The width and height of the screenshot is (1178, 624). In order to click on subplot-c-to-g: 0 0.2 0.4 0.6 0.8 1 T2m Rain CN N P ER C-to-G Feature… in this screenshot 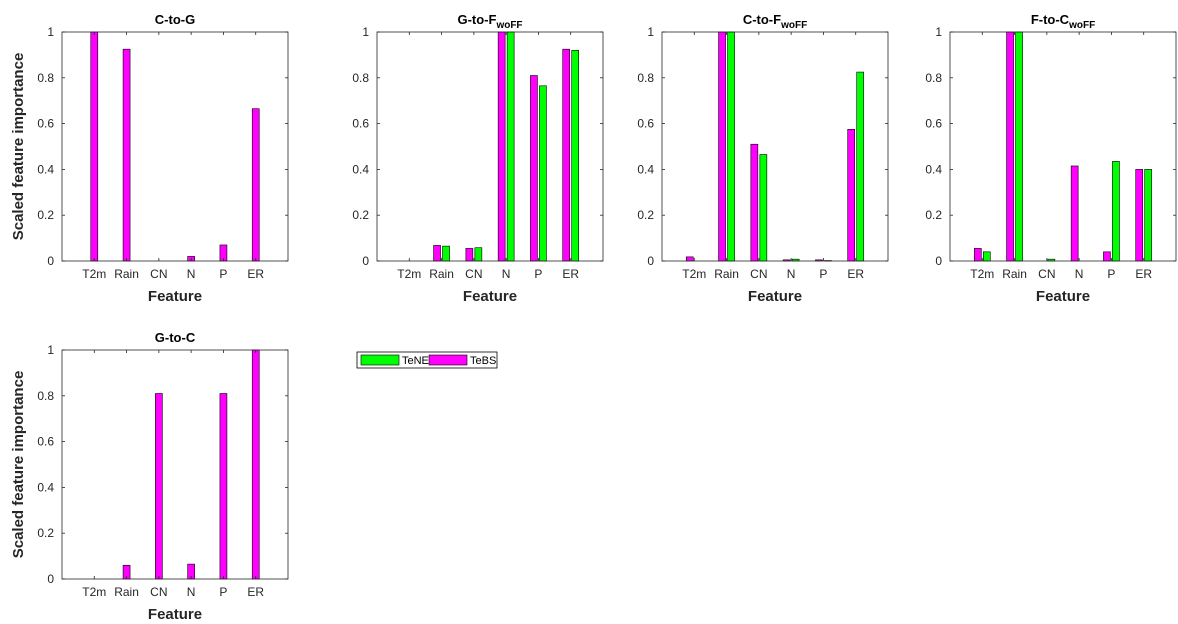, I will do `click(149, 158)`.